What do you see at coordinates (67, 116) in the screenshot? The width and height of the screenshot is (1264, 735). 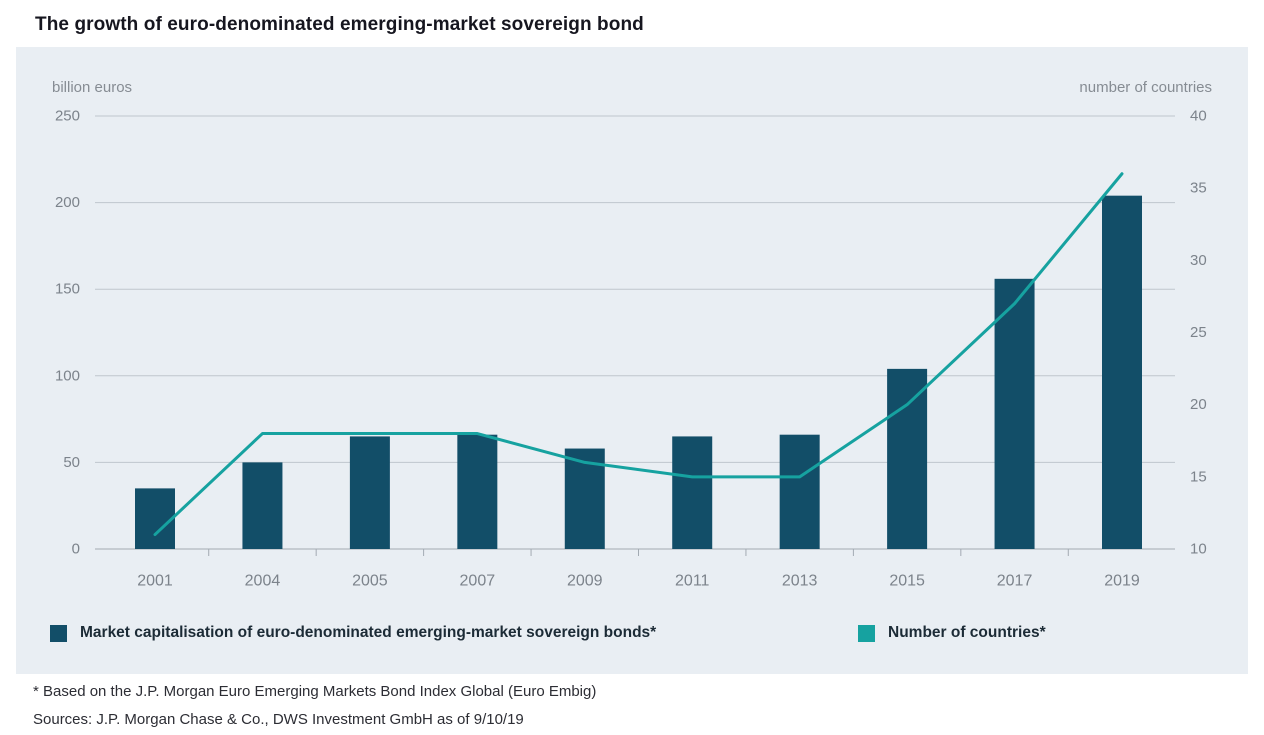 I see `left-axis-tick-label: 250` at bounding box center [67, 116].